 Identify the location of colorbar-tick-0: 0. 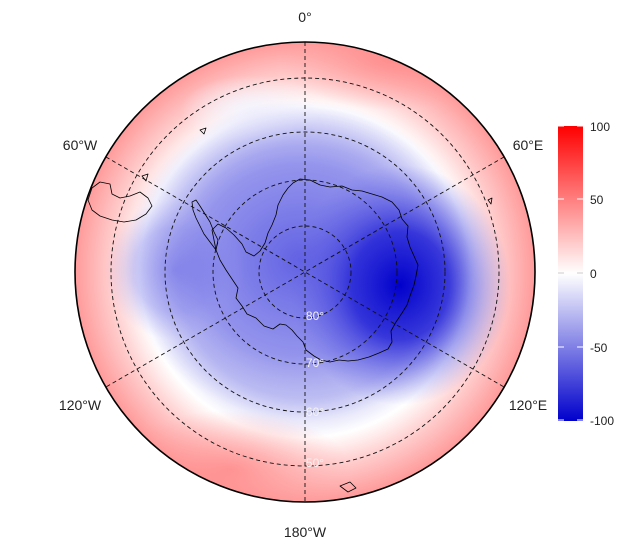
(593, 274).